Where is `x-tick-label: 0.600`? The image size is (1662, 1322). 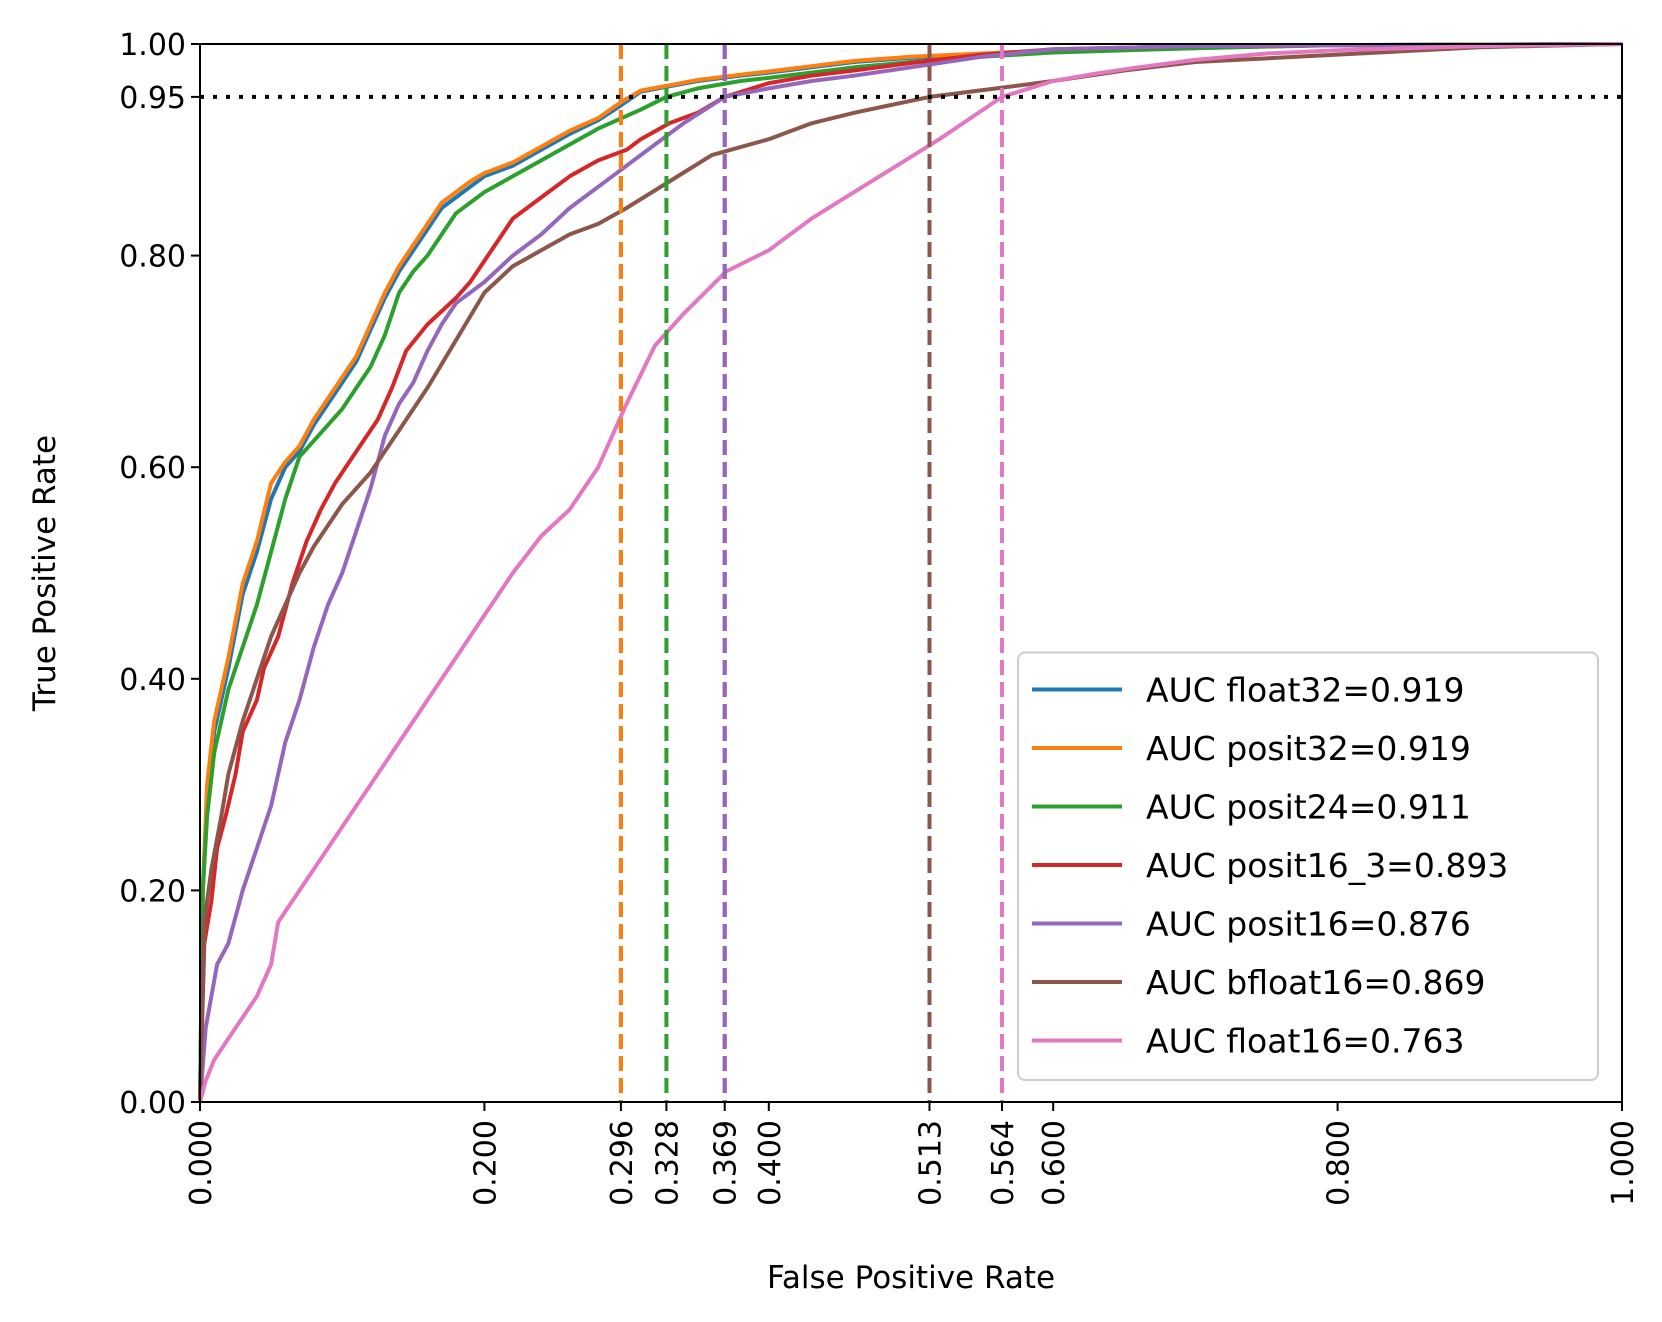 x-tick-label: 0.600 is located at coordinates (1054, 1163).